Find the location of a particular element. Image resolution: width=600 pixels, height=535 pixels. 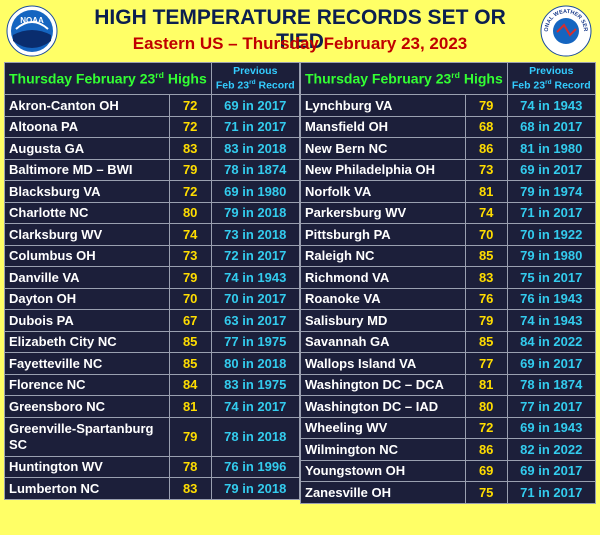

record-row: Dayton OH 70 70 in 2017 is located at coordinates (152, 298).